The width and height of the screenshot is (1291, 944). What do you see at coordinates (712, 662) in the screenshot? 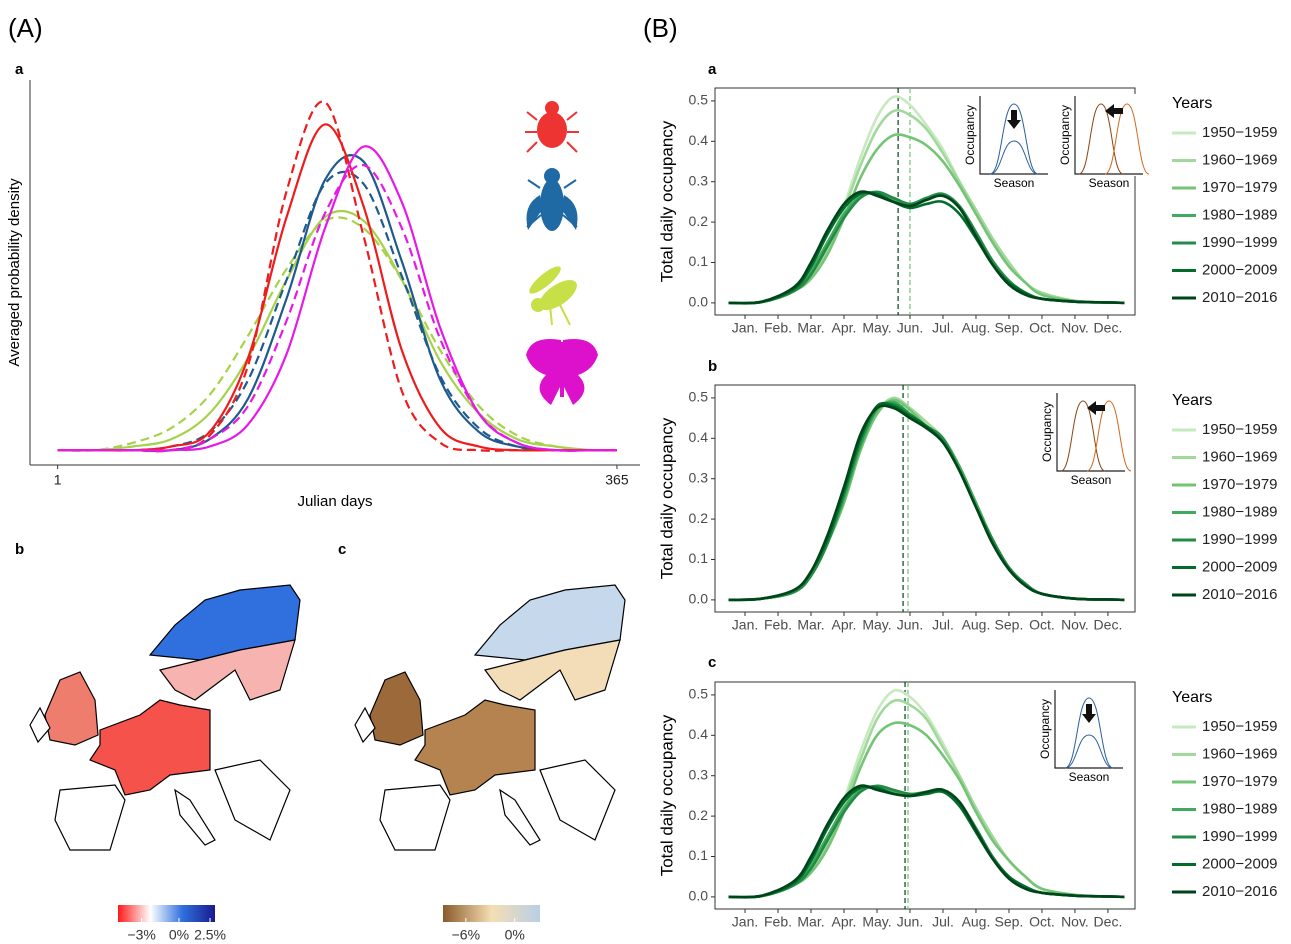
I see `chart-label: c` at bounding box center [712, 662].